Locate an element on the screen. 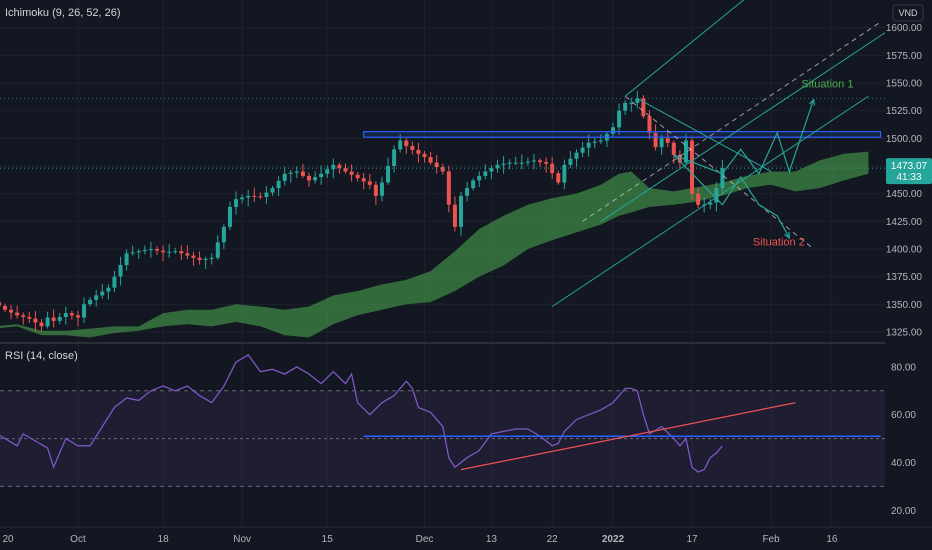  annotation-situation-1: Situation 1 is located at coordinates (827, 84).